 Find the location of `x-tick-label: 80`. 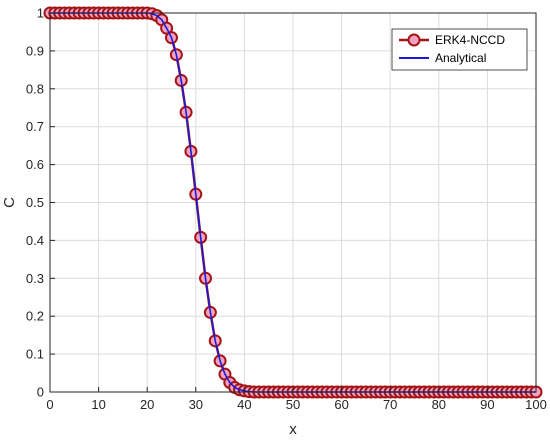

x-tick-label: 80 is located at coordinates (439, 404).